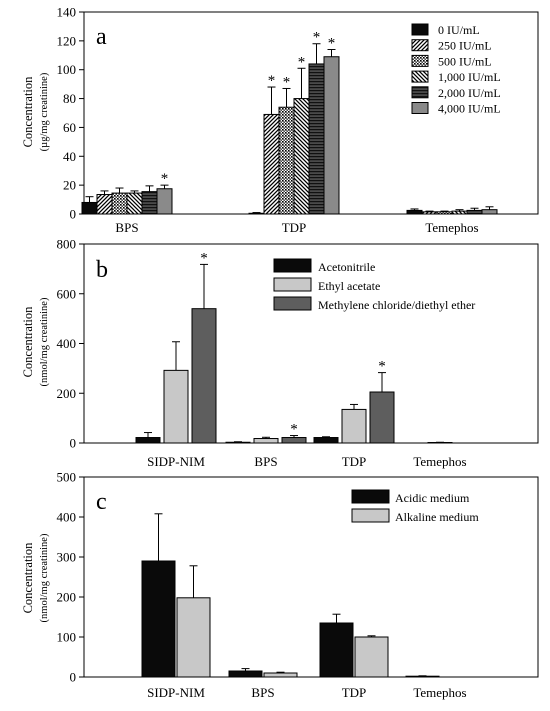 Image resolution: width=550 pixels, height=711 pixels. I want to click on y-tick-label: 600, so click(67, 293).